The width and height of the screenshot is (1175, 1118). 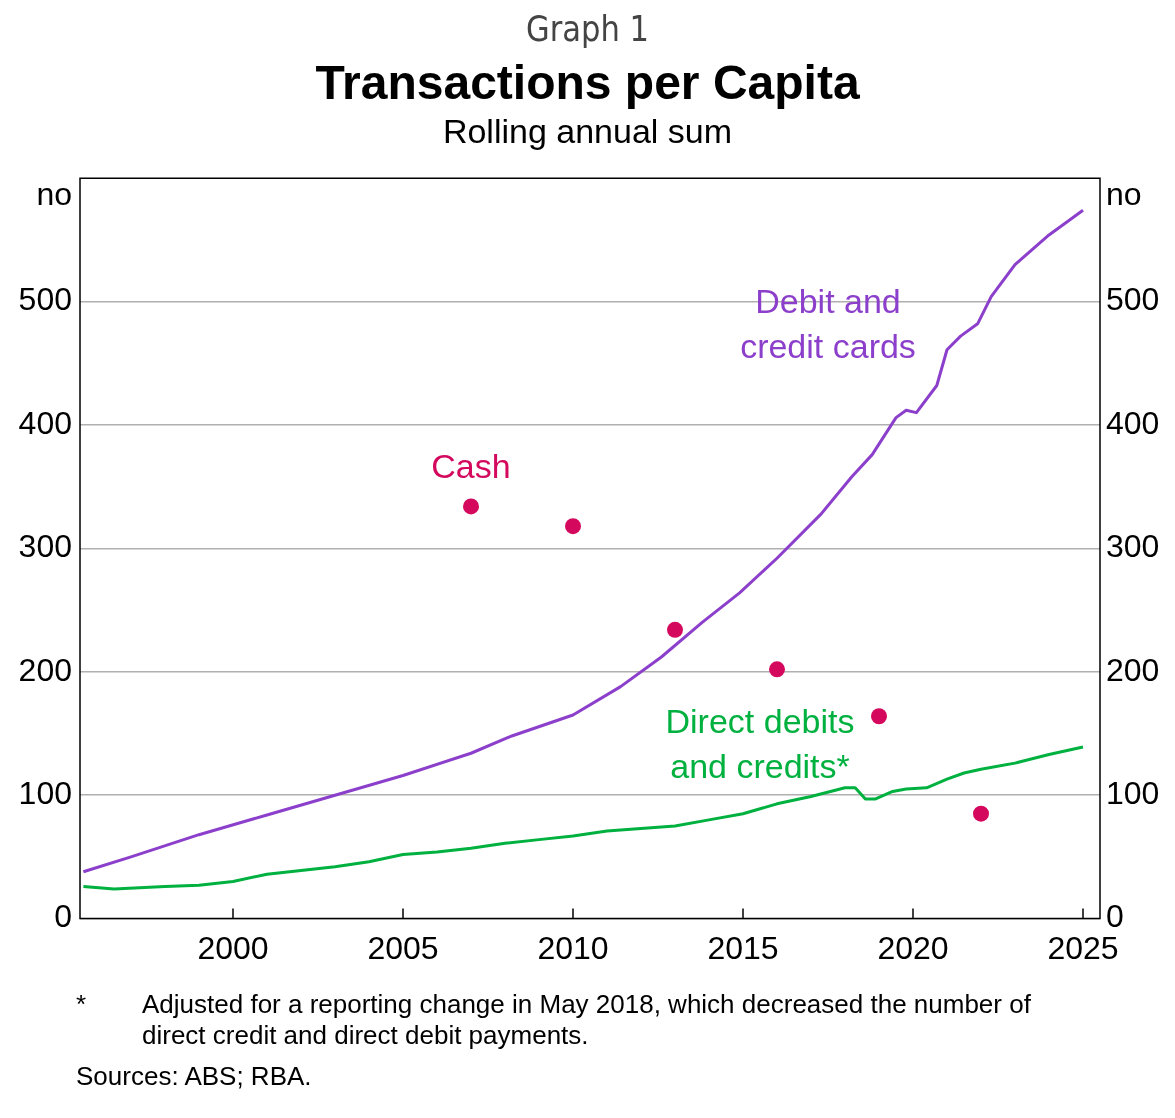 I want to click on x-tick-label: 2005, so click(x=403, y=947).